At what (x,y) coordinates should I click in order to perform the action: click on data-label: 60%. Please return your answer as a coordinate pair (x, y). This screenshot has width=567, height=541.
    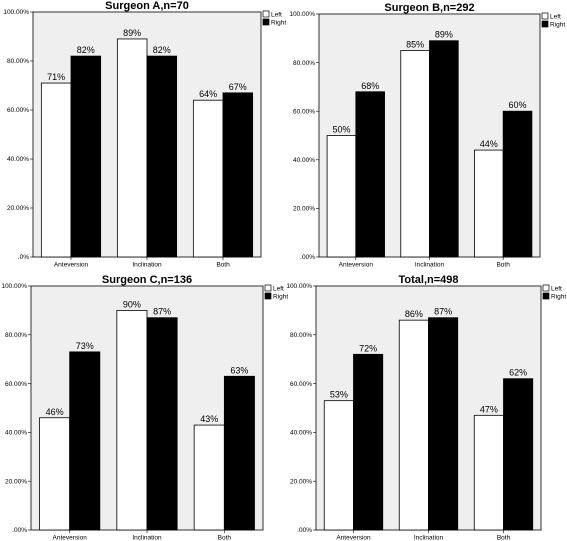
    Looking at the image, I should click on (518, 105).